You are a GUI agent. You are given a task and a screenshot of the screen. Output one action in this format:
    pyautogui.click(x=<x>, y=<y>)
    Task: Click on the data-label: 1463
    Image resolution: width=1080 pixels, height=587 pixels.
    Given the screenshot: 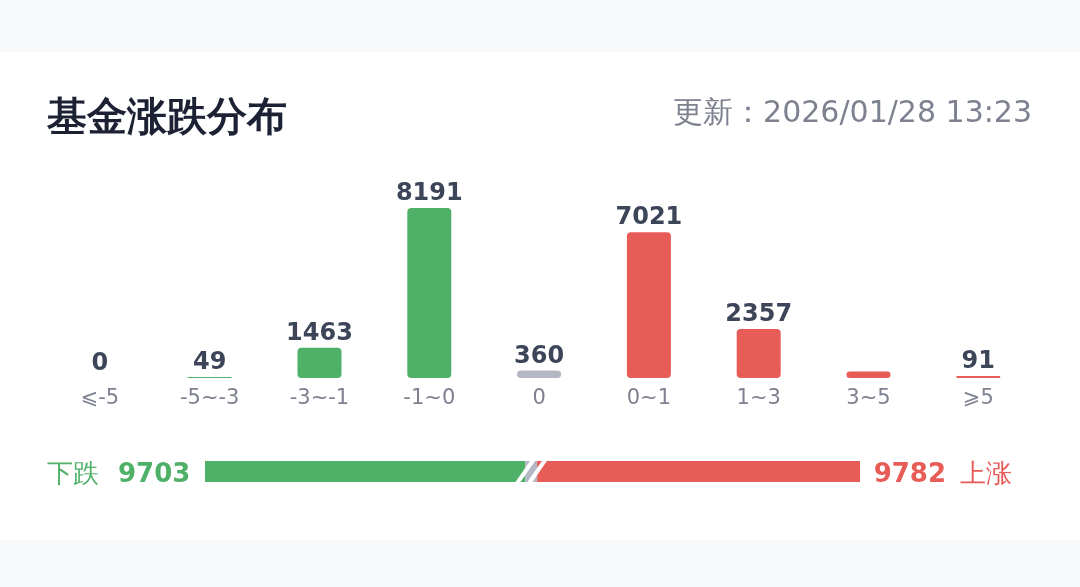 What is the action you would take?
    pyautogui.click(x=319, y=331)
    